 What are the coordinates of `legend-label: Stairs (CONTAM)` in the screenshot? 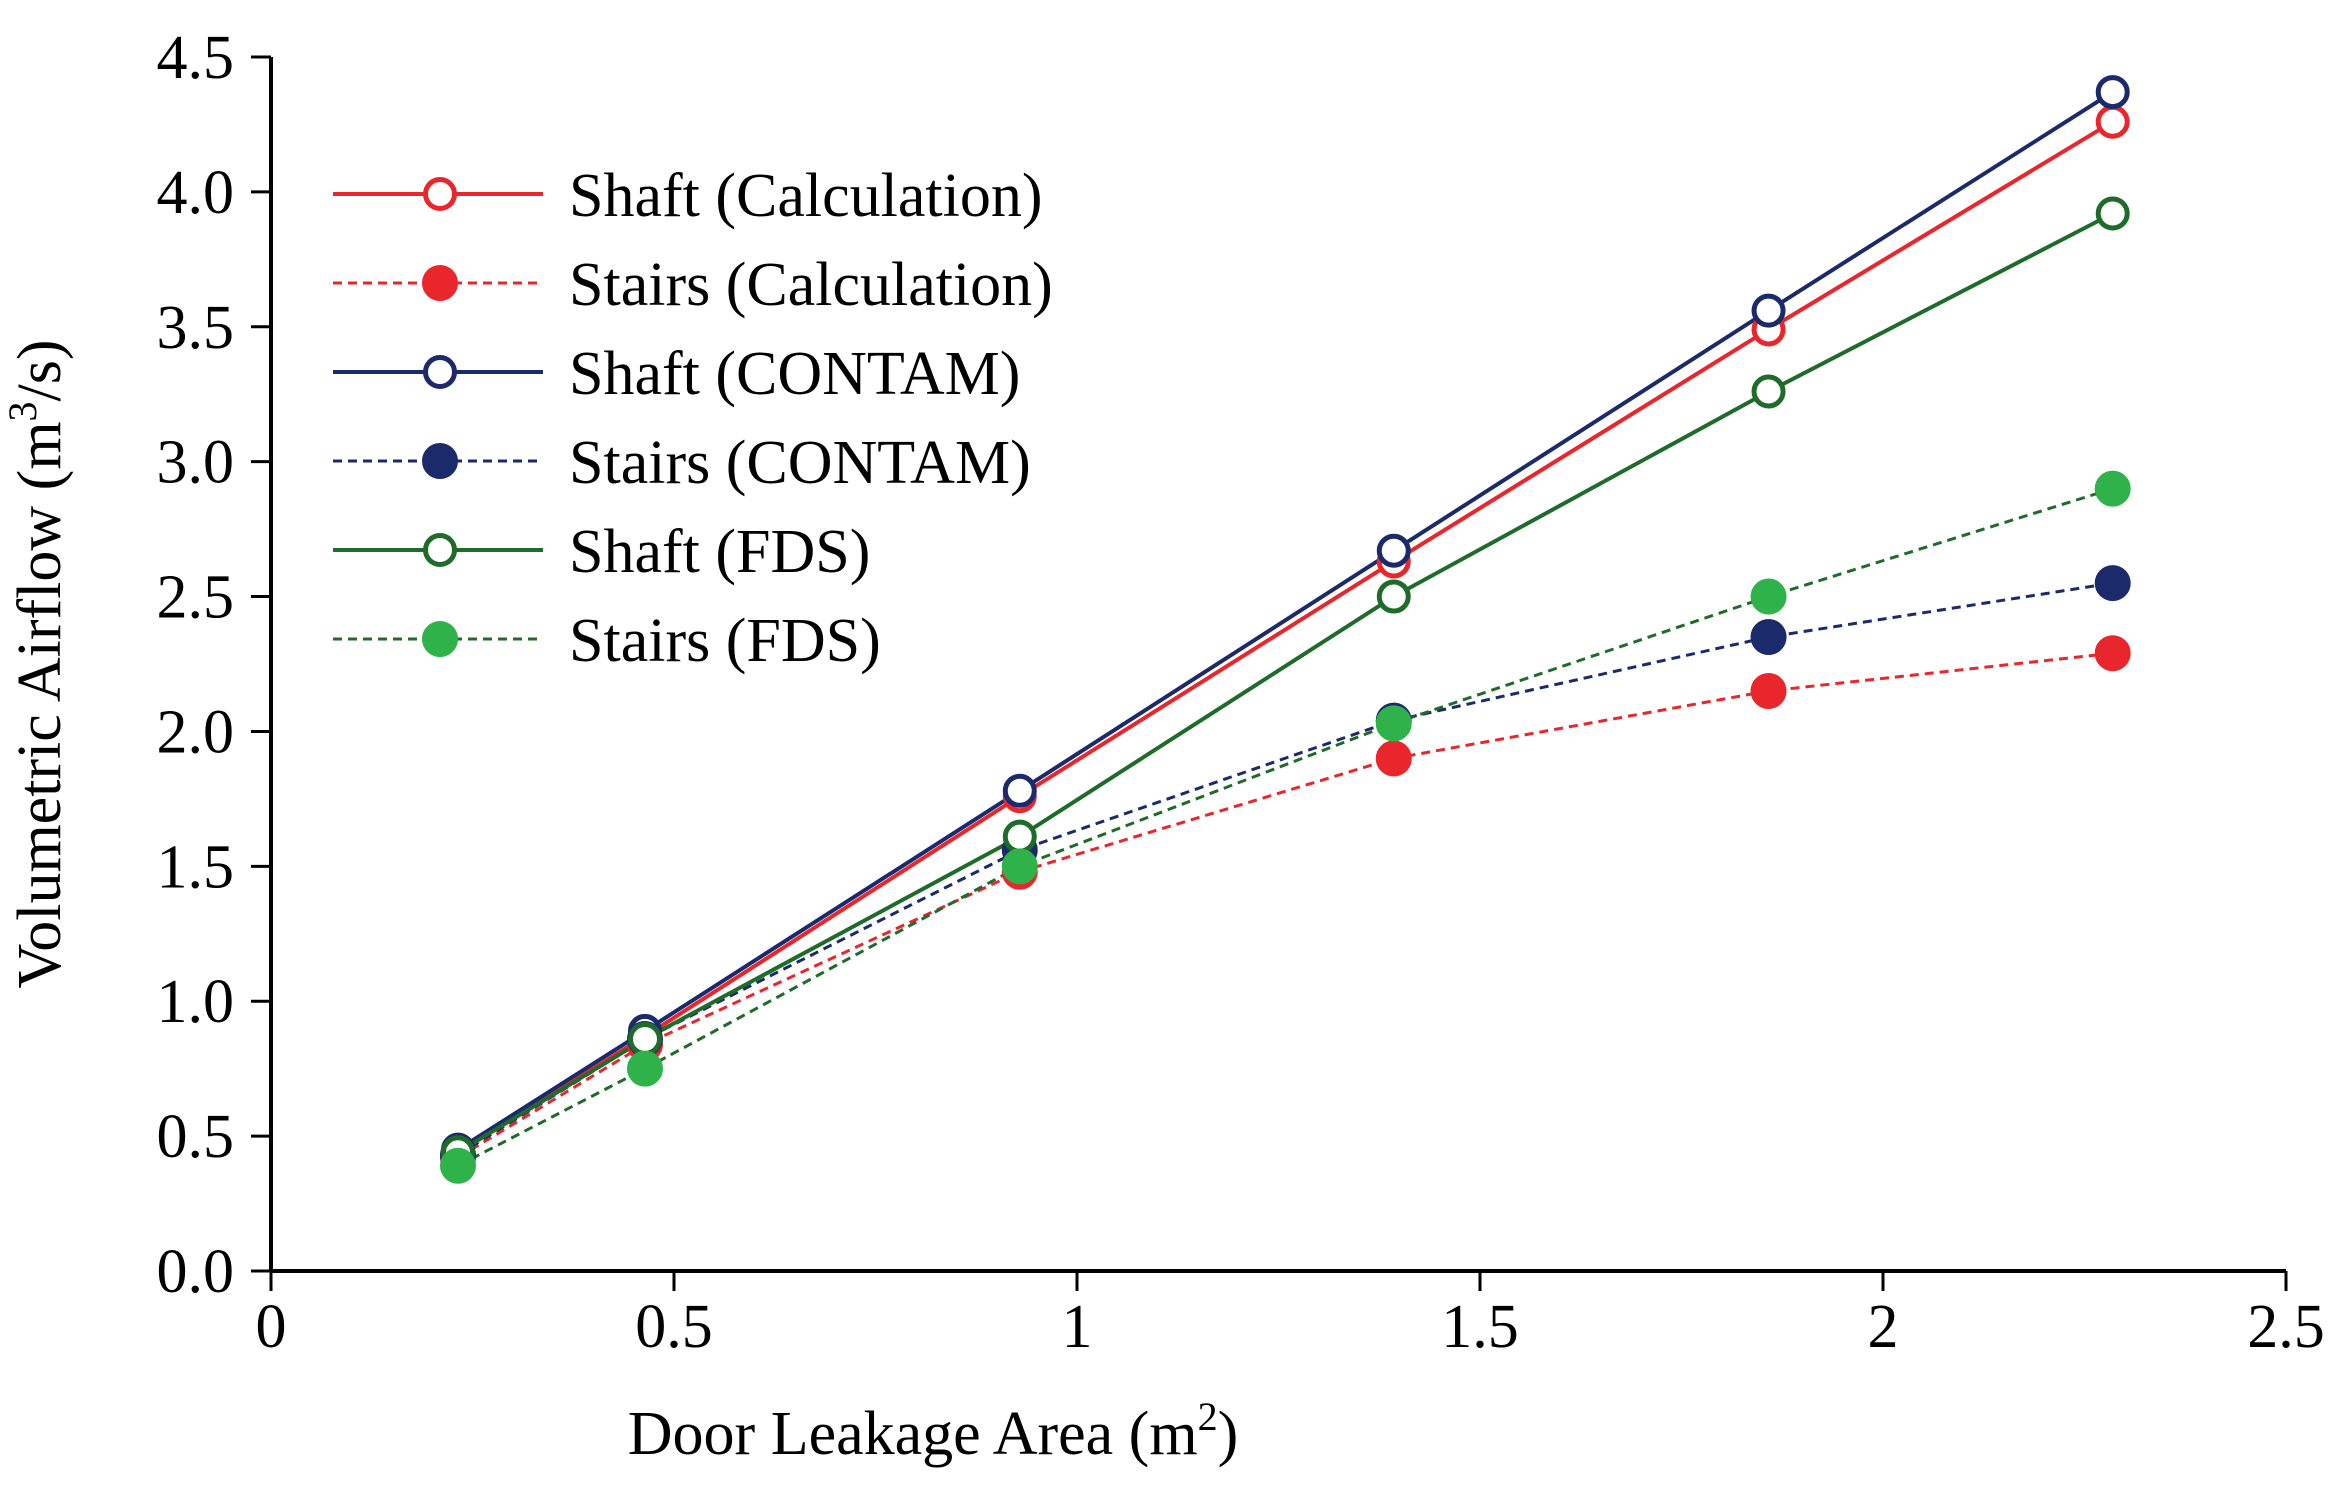 It's located at (800, 463).